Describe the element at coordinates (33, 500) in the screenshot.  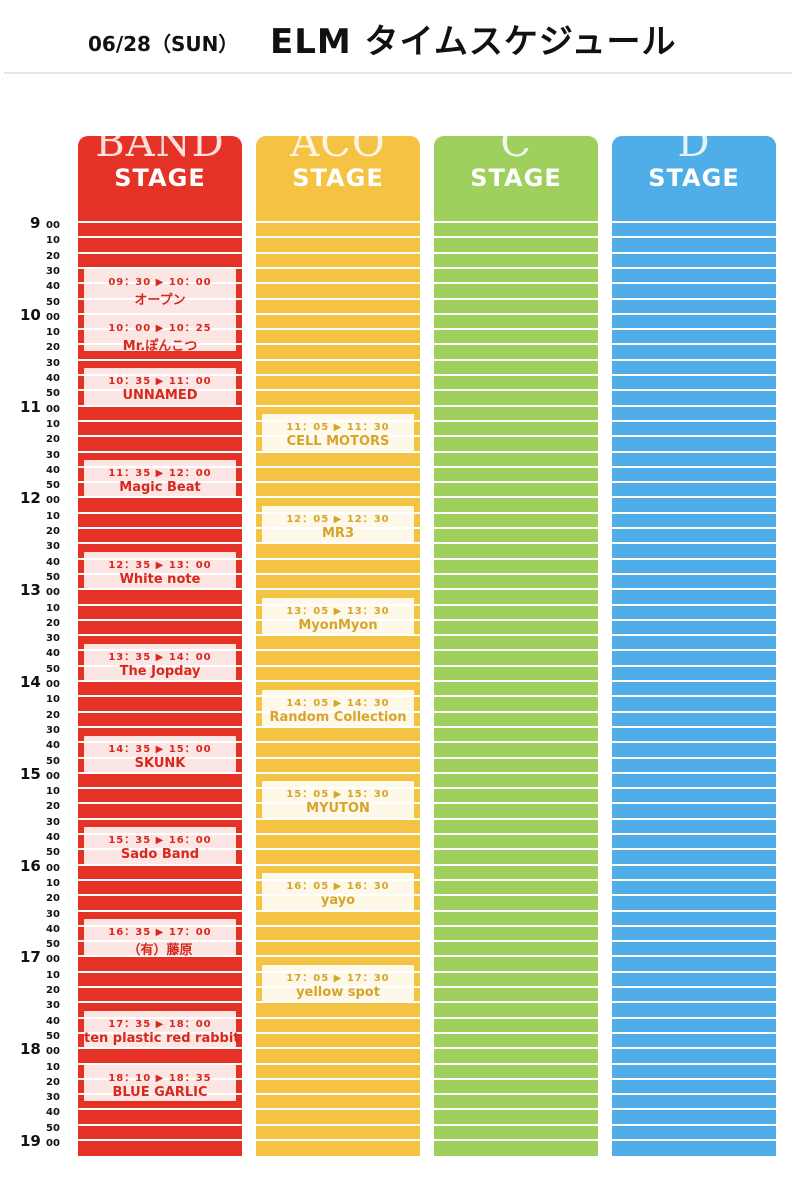
I see `time-label: 12 00` at that location.